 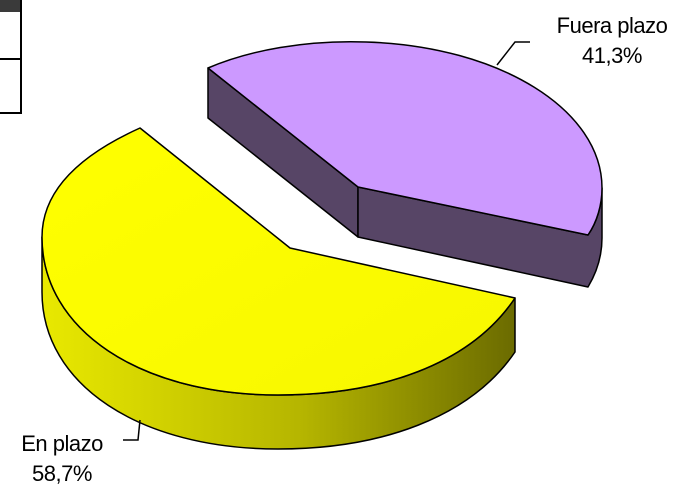 I want to click on data-label-fuera-plazo-name: Fuera plazo, so click(x=612, y=25).